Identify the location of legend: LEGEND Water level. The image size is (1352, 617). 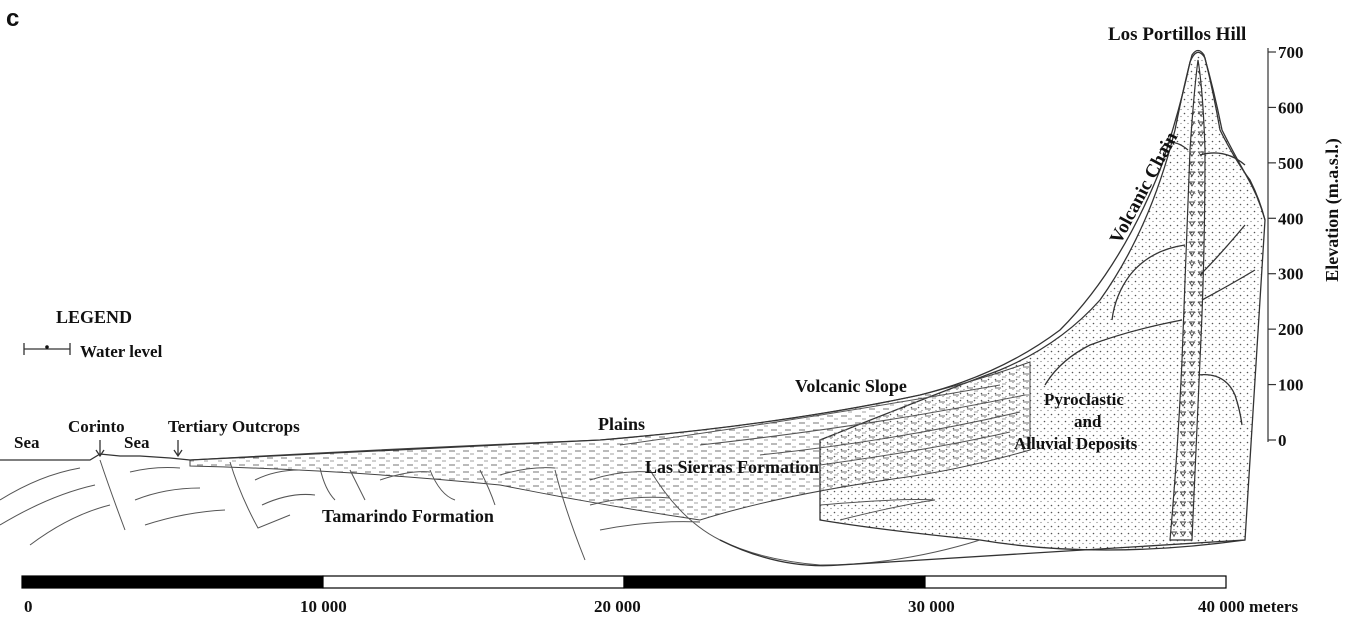
(93, 334).